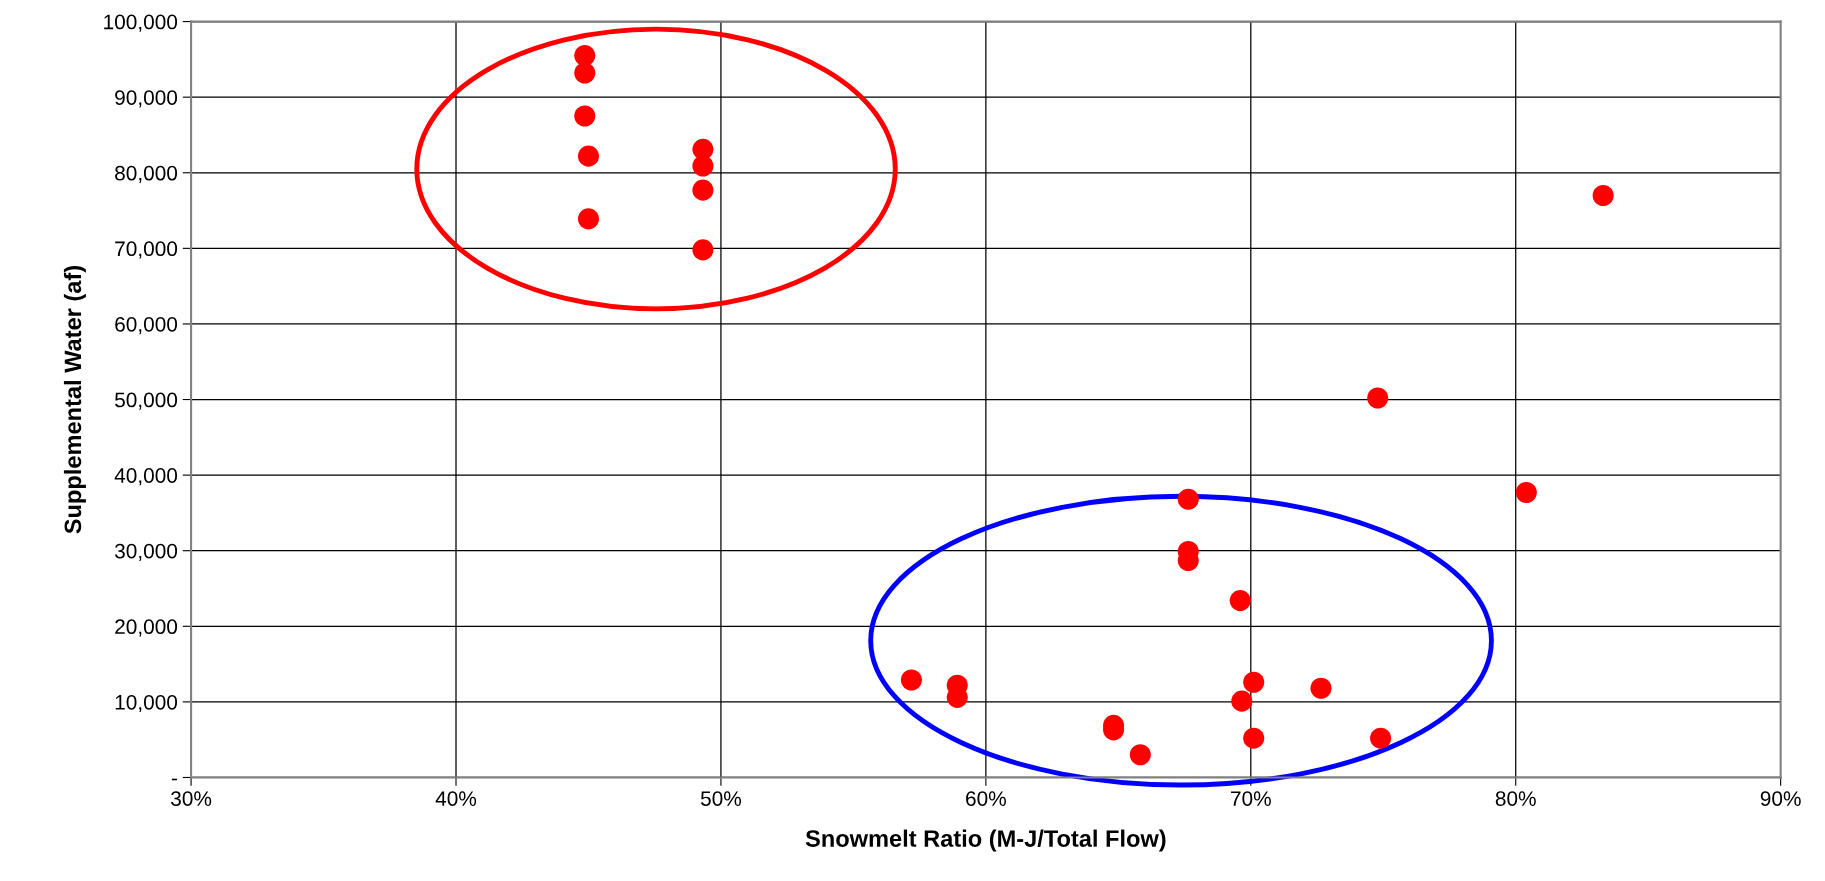 This screenshot has width=1825, height=881. What do you see at coordinates (174, 779) in the screenshot?
I see `y-tick-label: -` at bounding box center [174, 779].